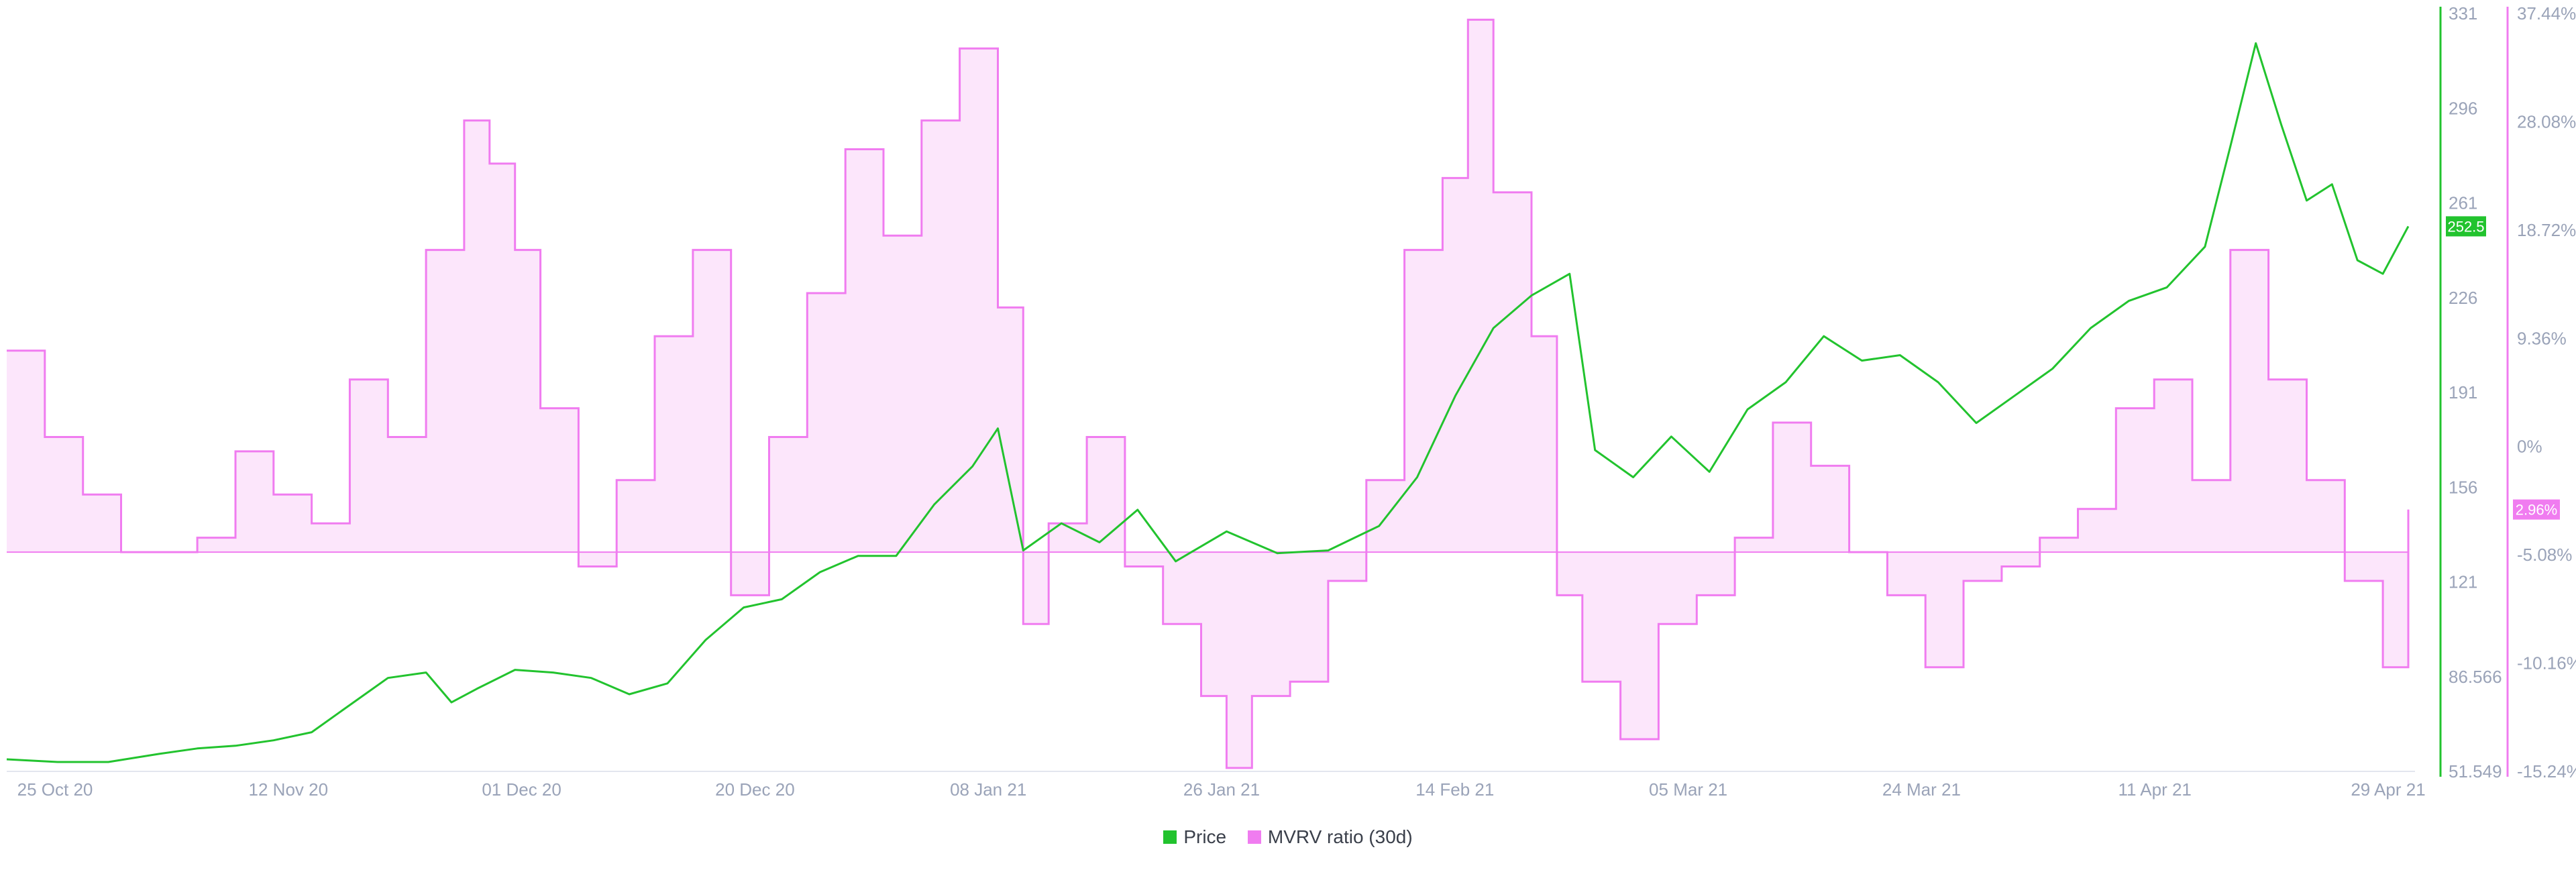 The image size is (2576, 872). What do you see at coordinates (1205, 836) in the screenshot?
I see `legend-label-price: Price` at bounding box center [1205, 836].